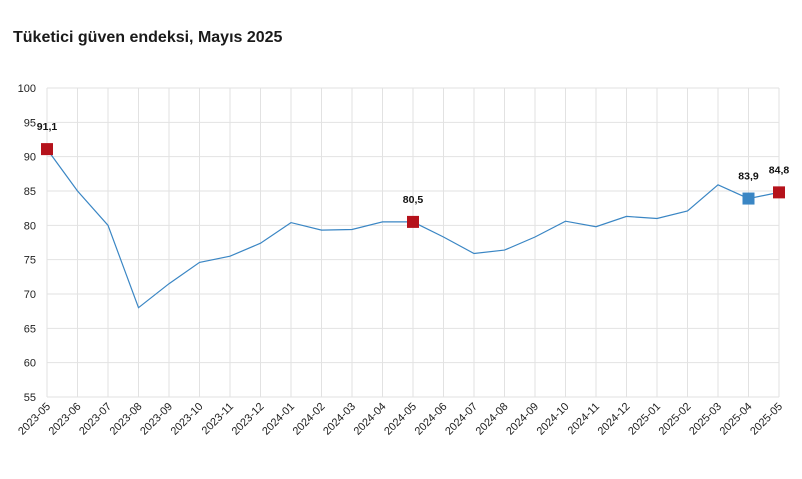  I want to click on y-tick-label: 100, so click(27, 89).